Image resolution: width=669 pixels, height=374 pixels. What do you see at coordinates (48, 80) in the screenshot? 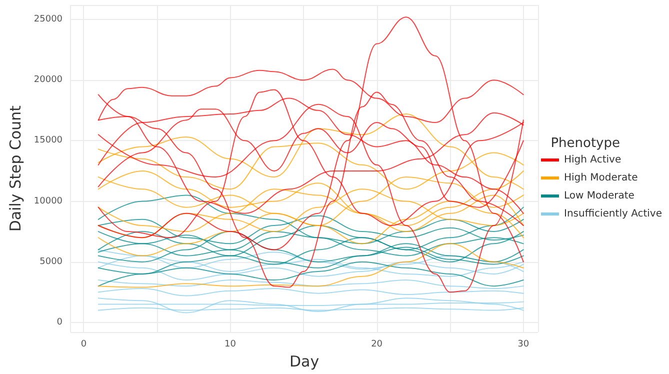
I see `y-tick-label: 20000` at bounding box center [48, 80].